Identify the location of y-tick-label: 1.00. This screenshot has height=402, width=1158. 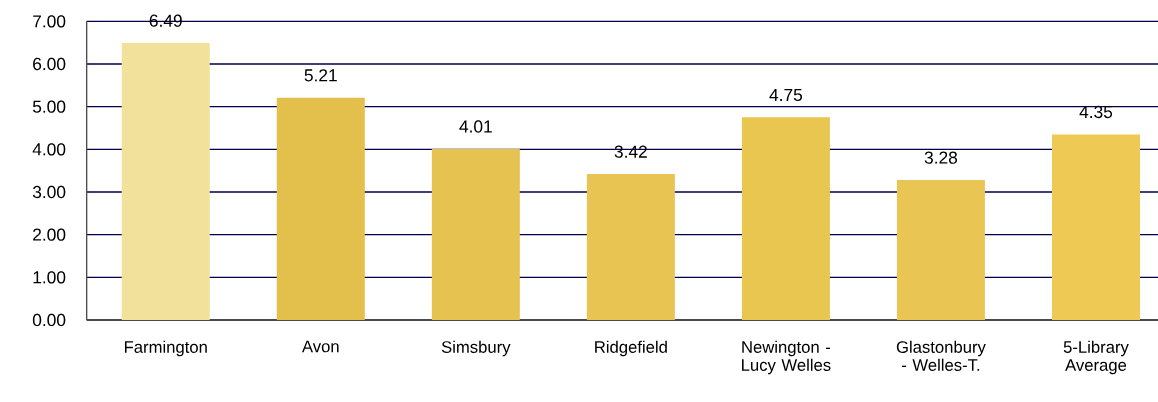
(49, 277).